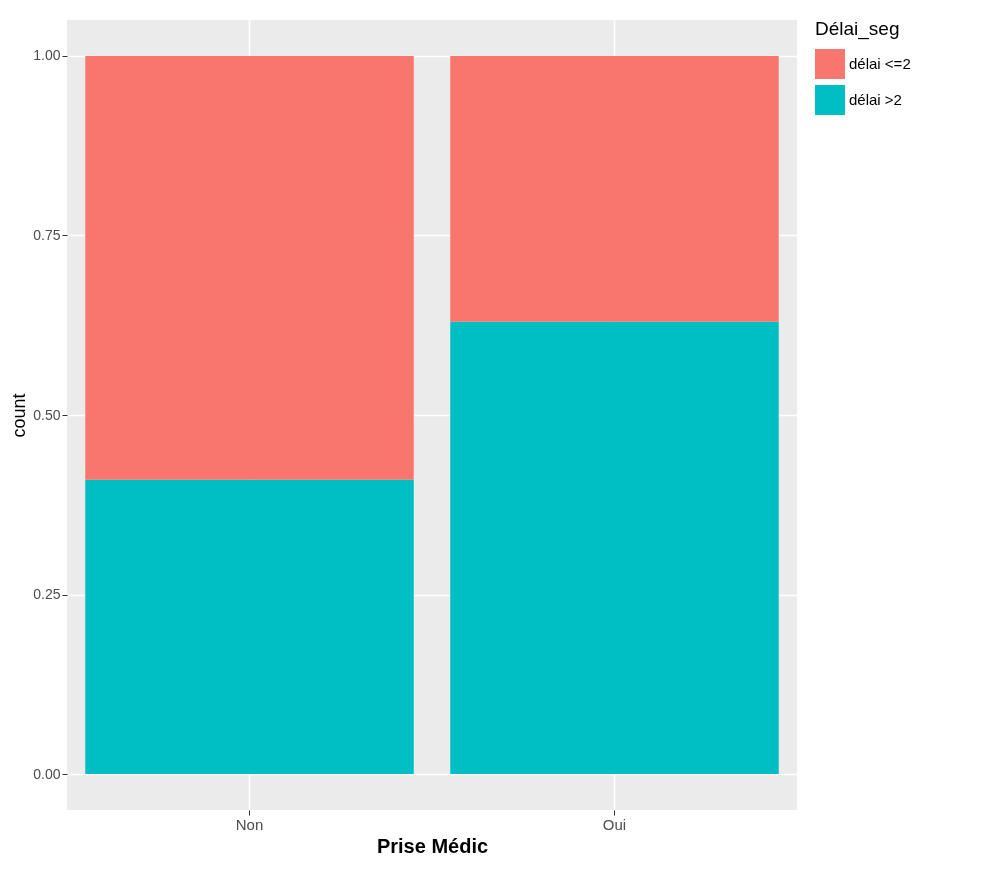 This screenshot has width=1006, height=872. I want to click on y-axis-title: count, so click(19, 415).